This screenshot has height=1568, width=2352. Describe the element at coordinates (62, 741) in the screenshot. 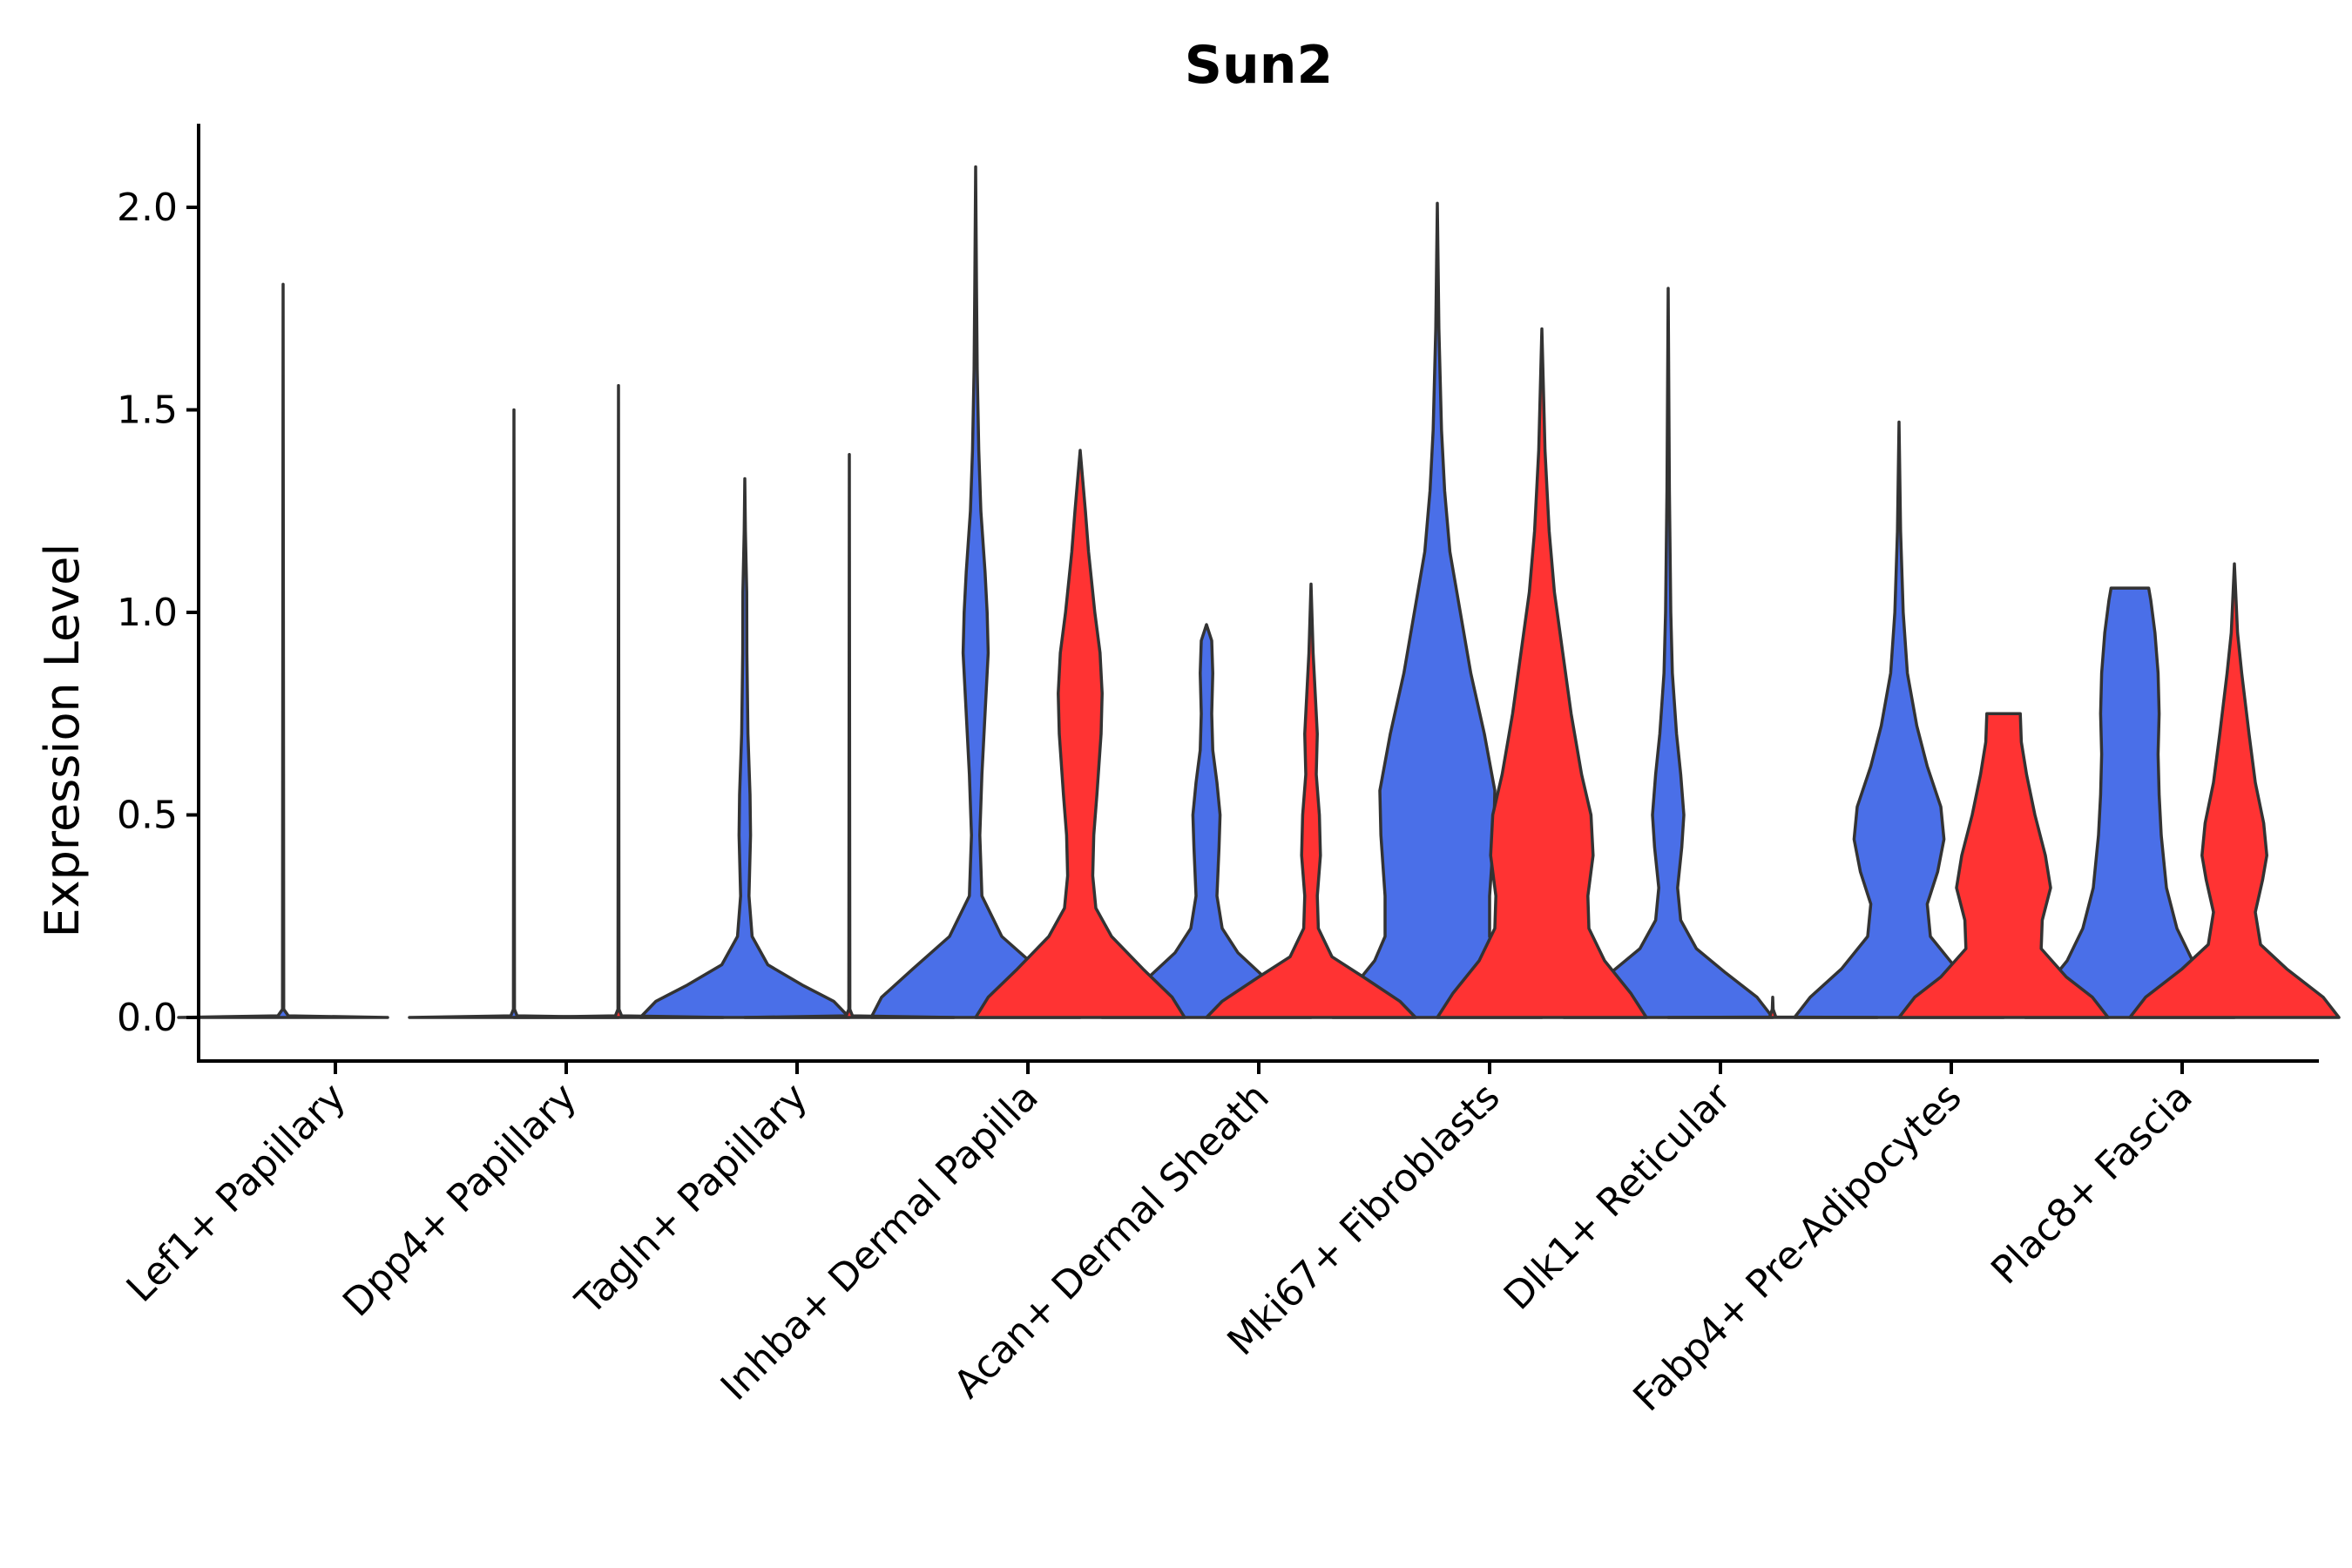

I see `y-axis-label: Expression Level` at that location.